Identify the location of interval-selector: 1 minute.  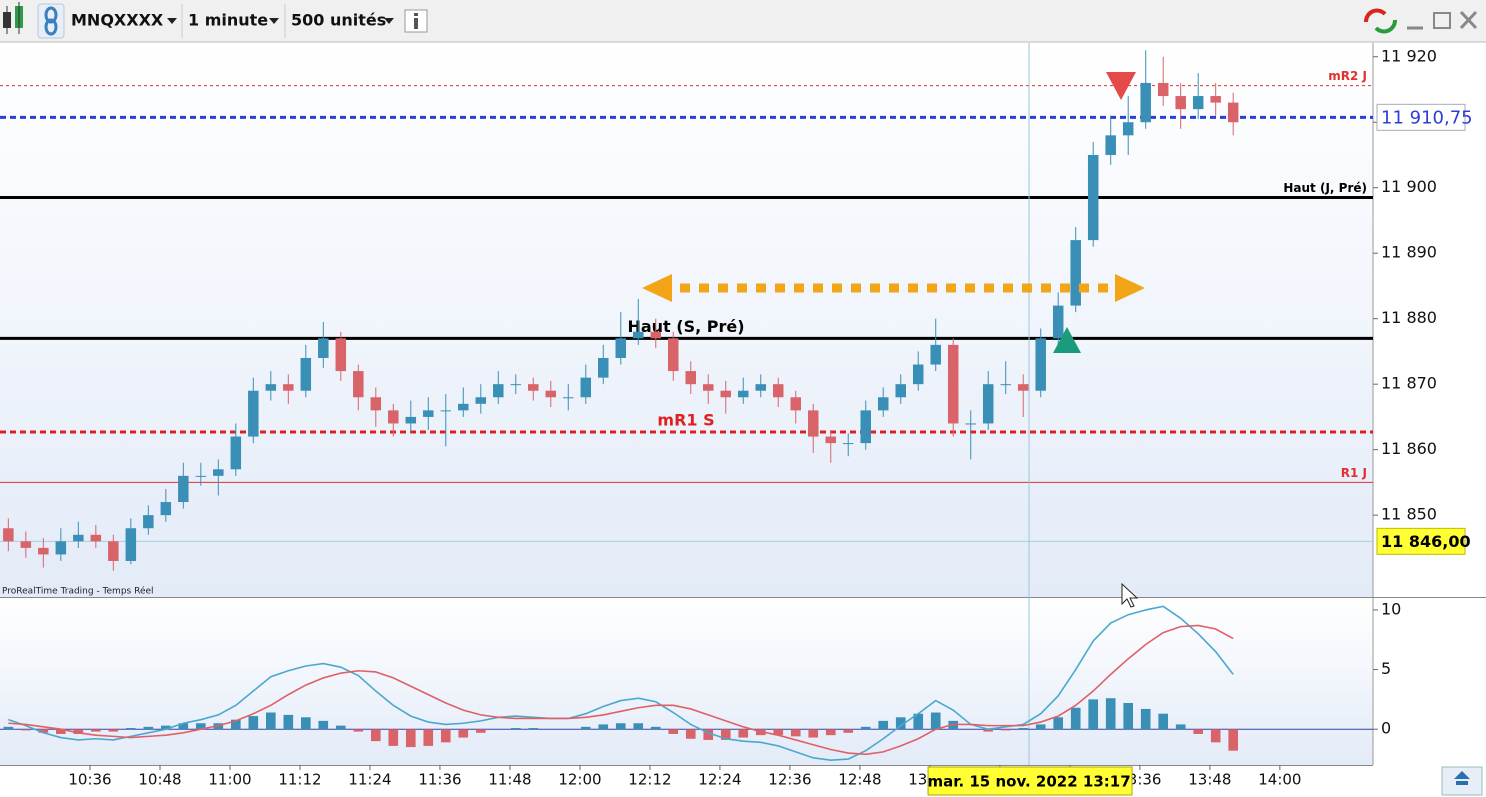
(228, 20).